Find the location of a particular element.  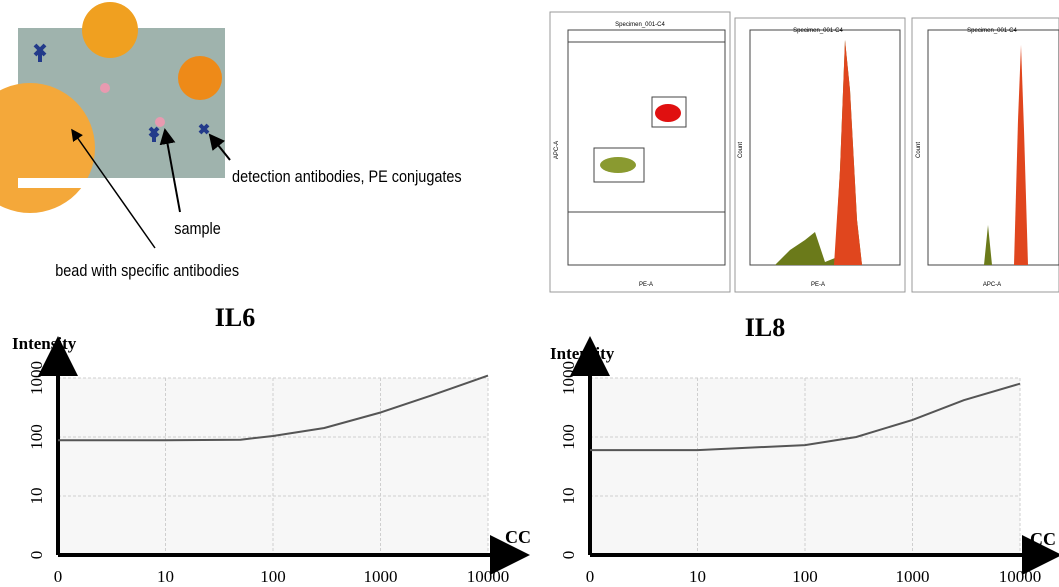

chart-title: IL6 is located at coordinates (235, 317).